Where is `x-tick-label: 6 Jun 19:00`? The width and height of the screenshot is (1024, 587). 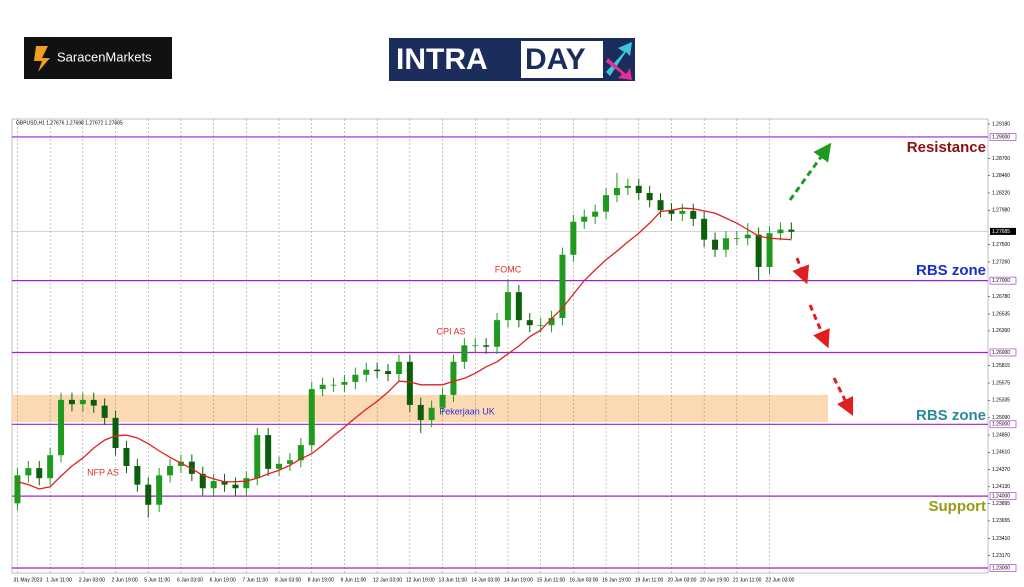 x-tick-label: 6 Jun 19:00 is located at coordinates (223, 580).